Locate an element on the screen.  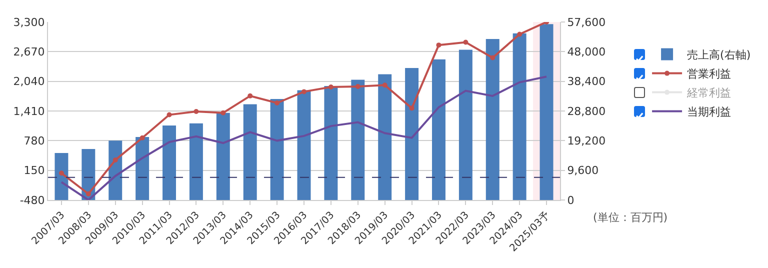
y2-tick-label: 28,800 is located at coordinates (586, 111).